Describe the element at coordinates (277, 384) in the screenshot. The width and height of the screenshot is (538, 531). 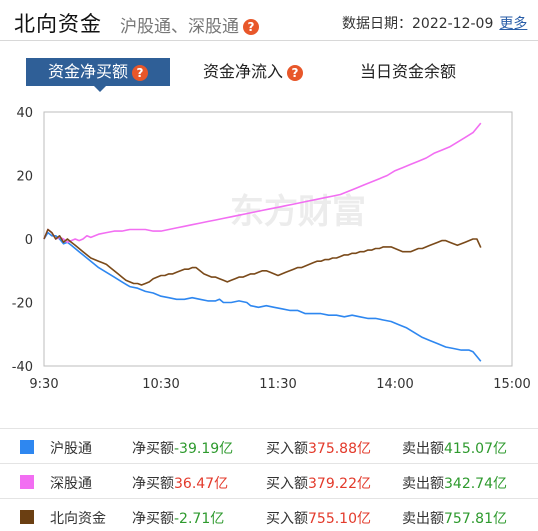
I see `x-tick-label: 11:30` at that location.